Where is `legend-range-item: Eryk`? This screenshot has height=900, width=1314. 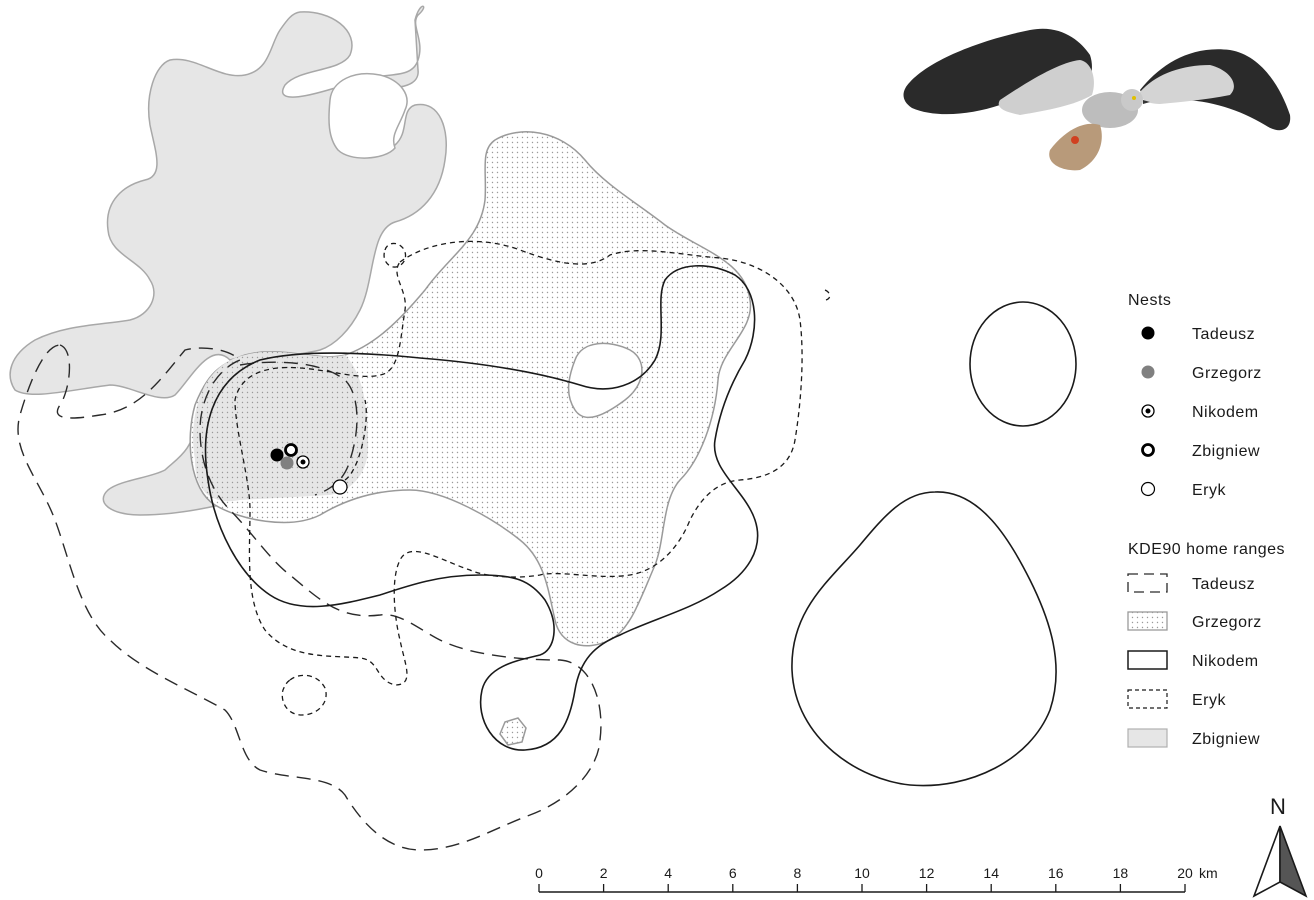
legend-range-item: Eryk is located at coordinates (1177, 699).